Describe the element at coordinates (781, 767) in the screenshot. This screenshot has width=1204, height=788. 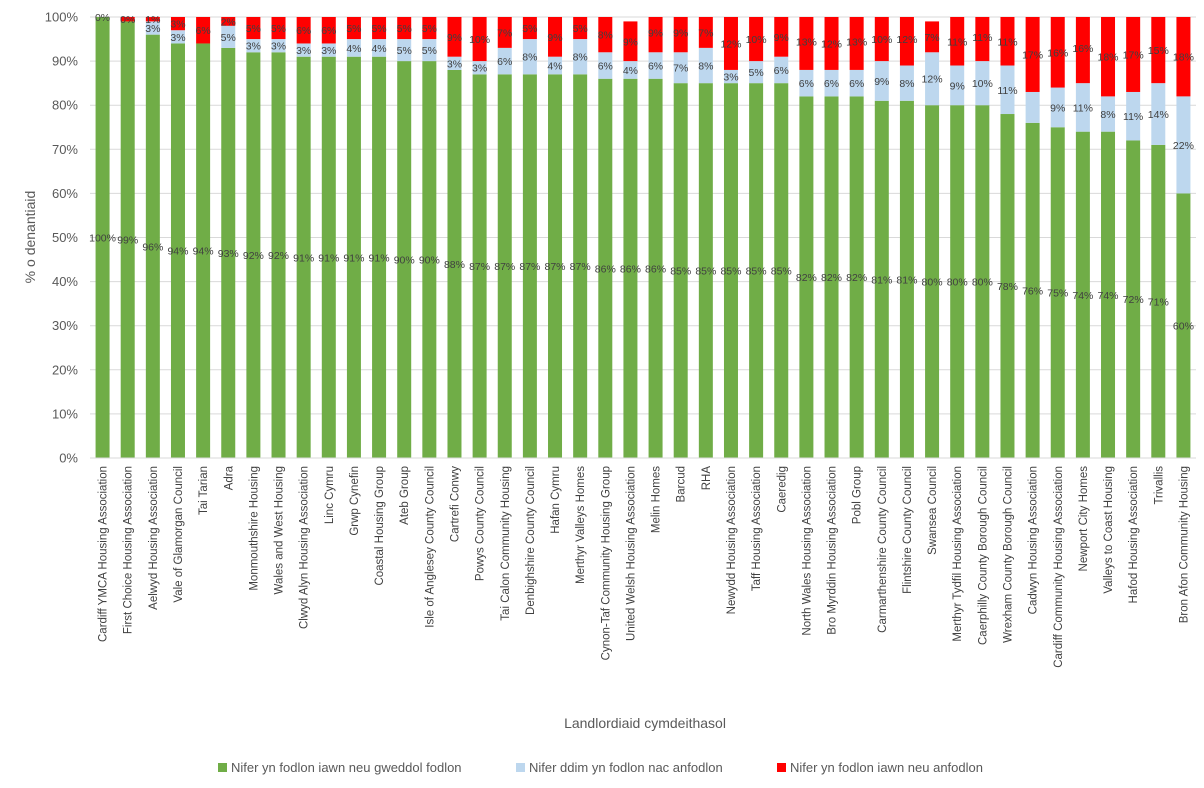
I see `legend-swatch-dissatisfied` at that location.